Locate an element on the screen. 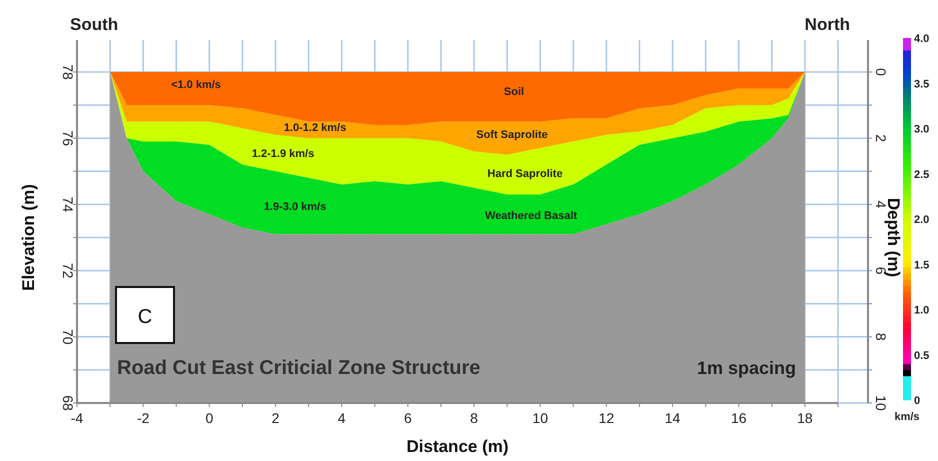 The image size is (938, 461). y-tick-label: 78 is located at coordinates (68, 72).